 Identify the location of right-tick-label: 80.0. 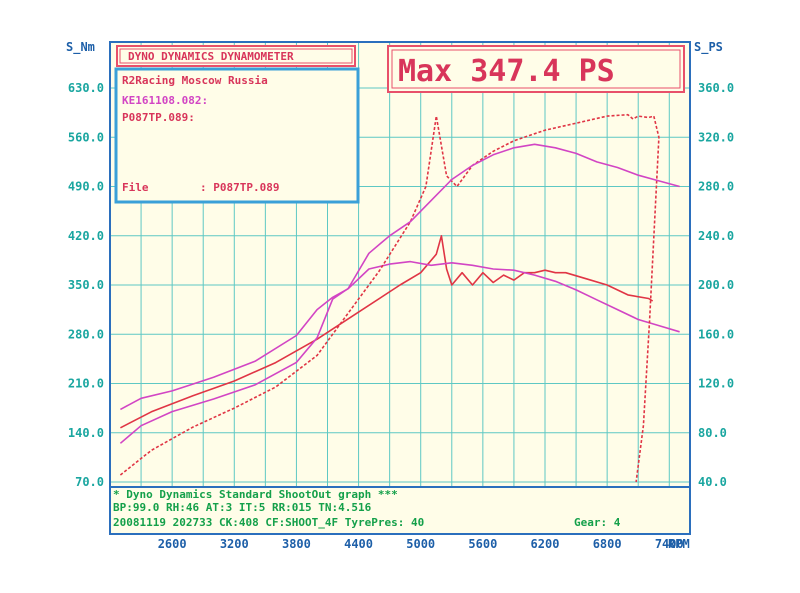
(712, 433).